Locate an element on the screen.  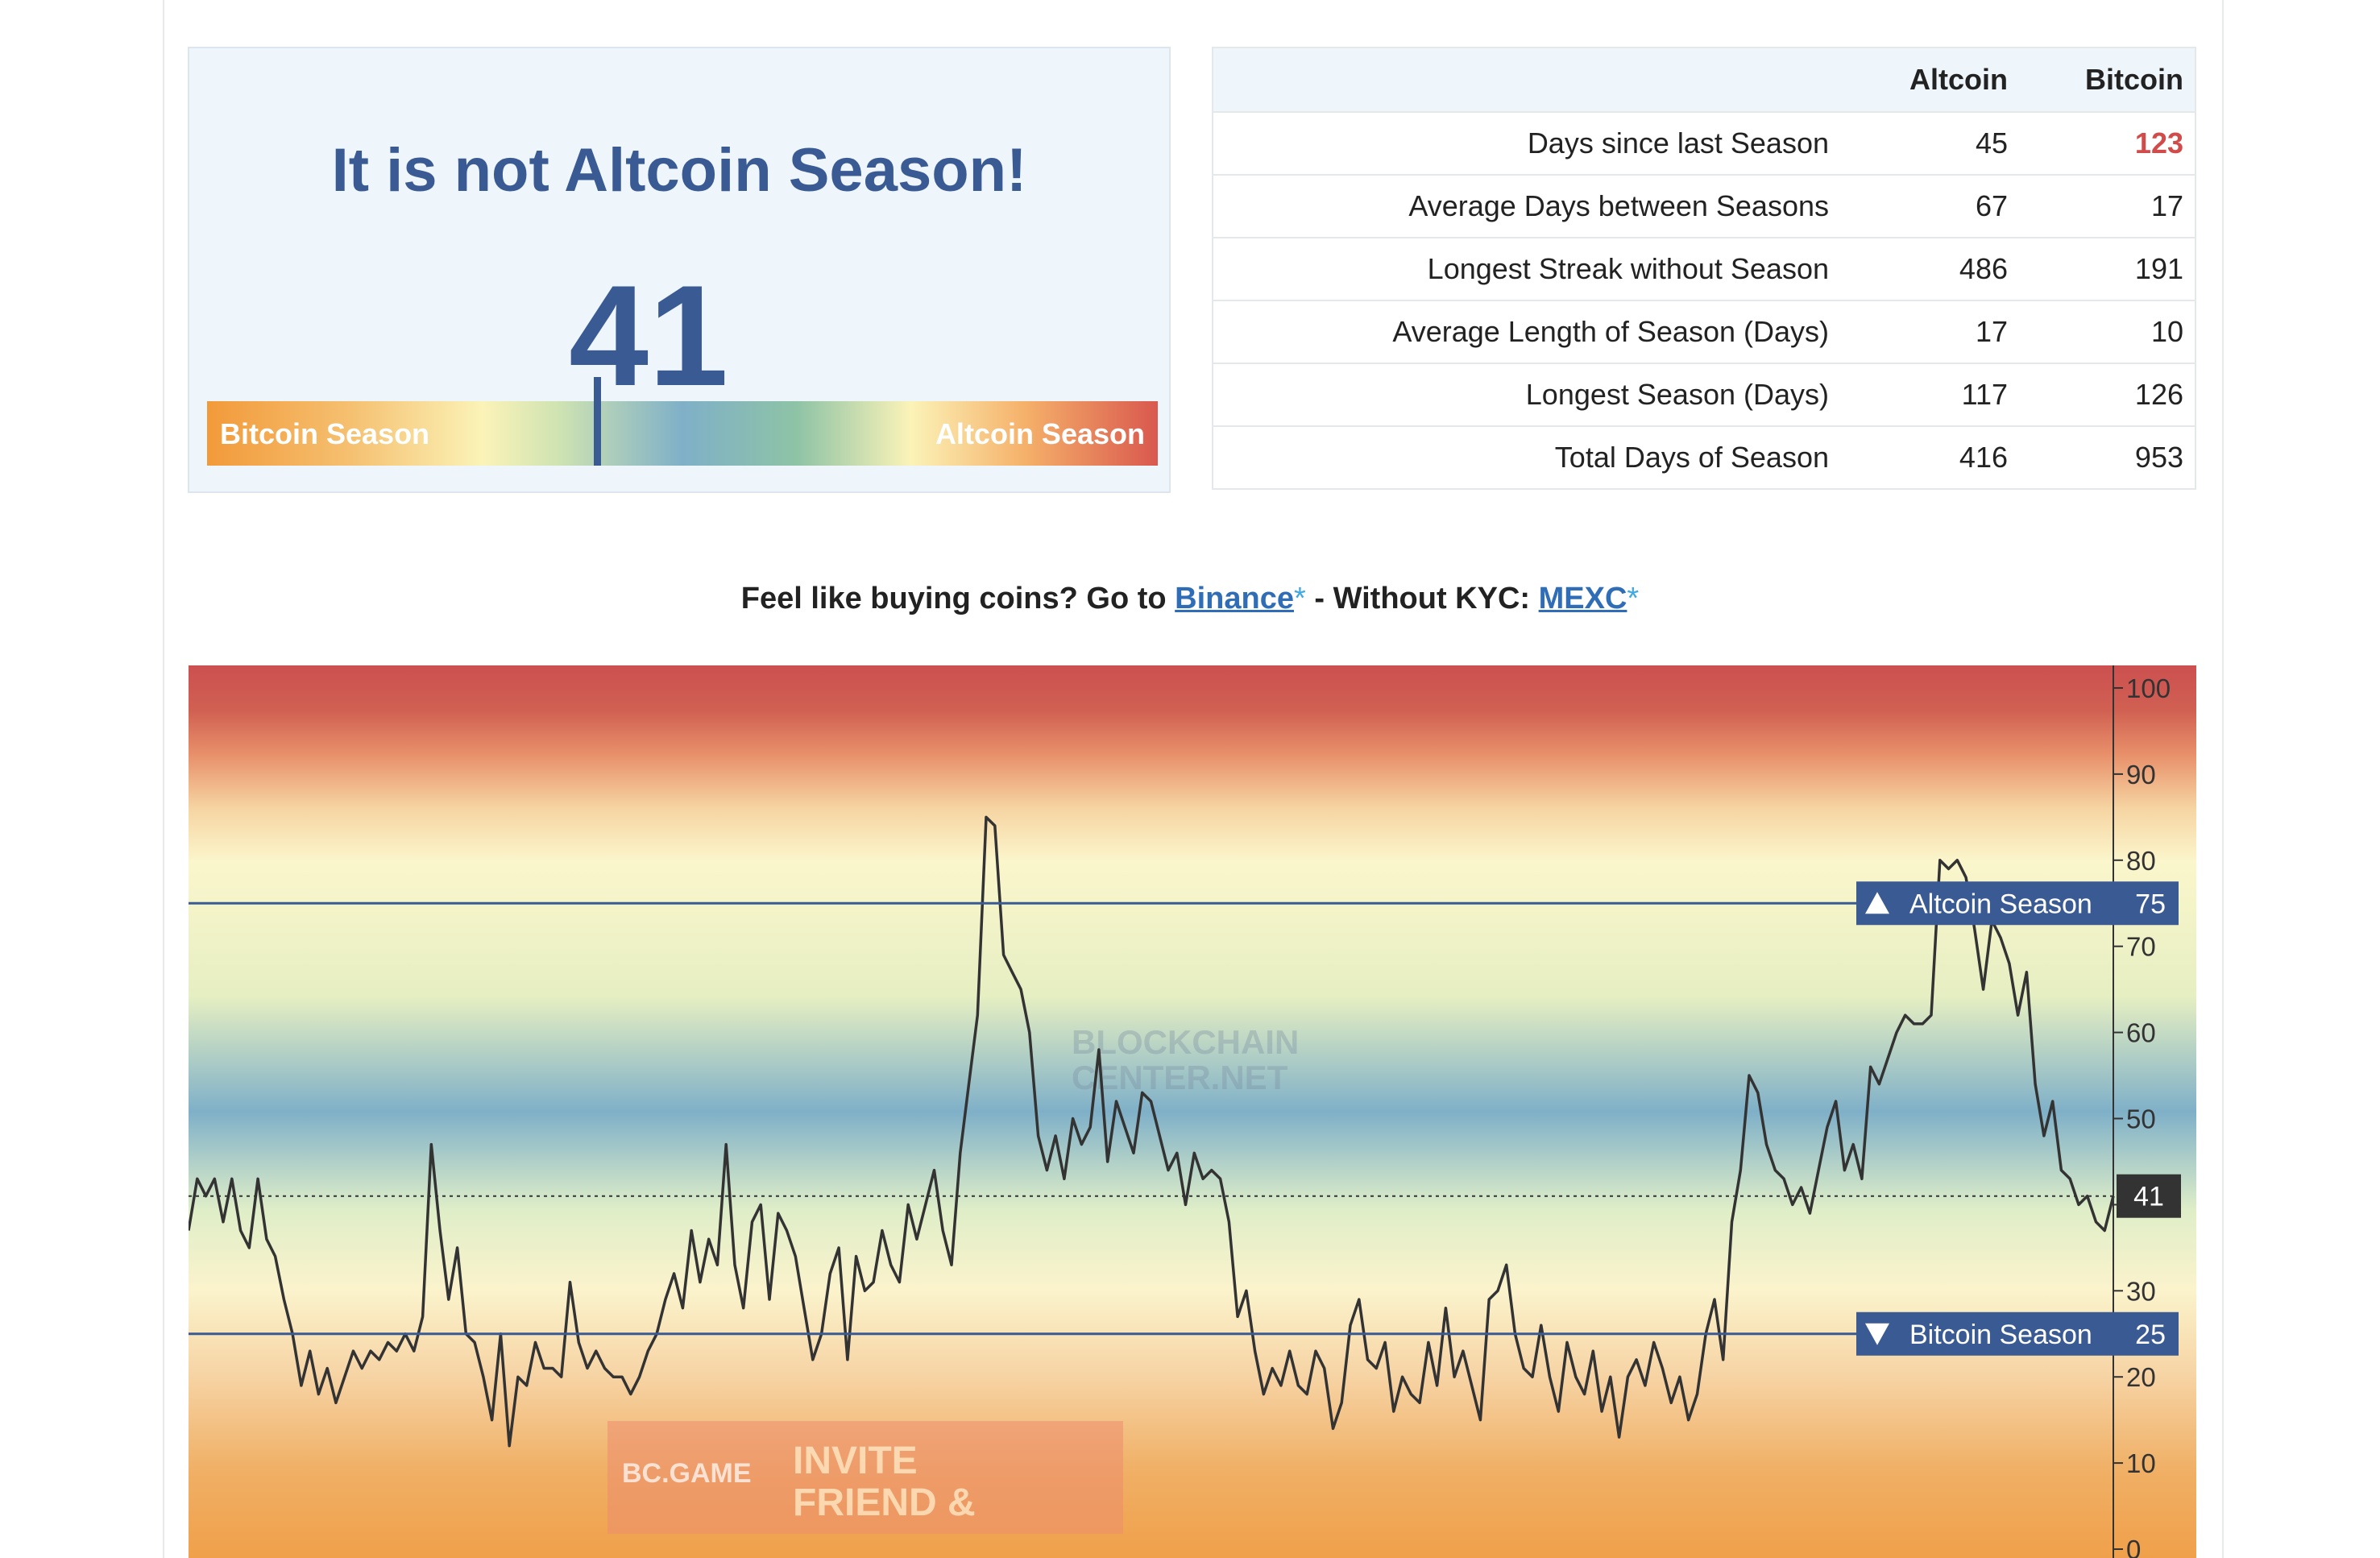
current-value-label: 41 is located at coordinates (2148, 1197).